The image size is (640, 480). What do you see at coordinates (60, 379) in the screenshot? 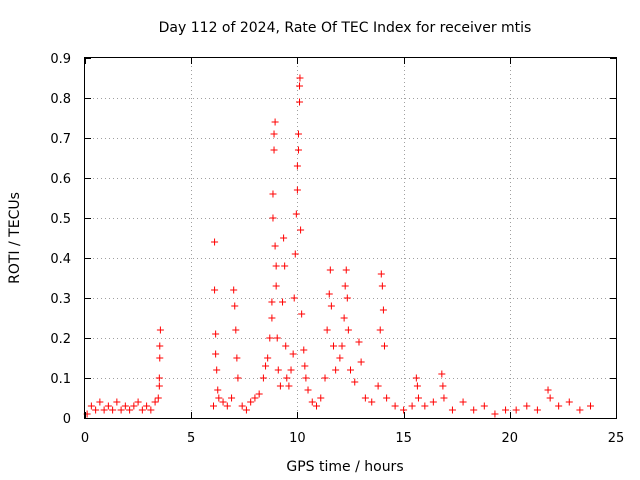
I see `y-tick-label: 0.1` at bounding box center [60, 379].